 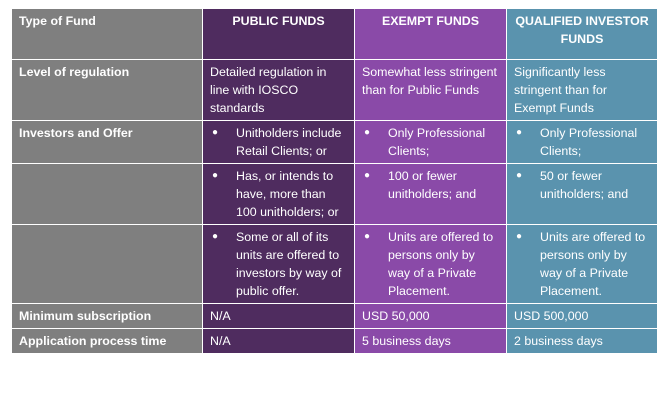 I want to click on investors-label: Investors and Offer, so click(x=107, y=142).